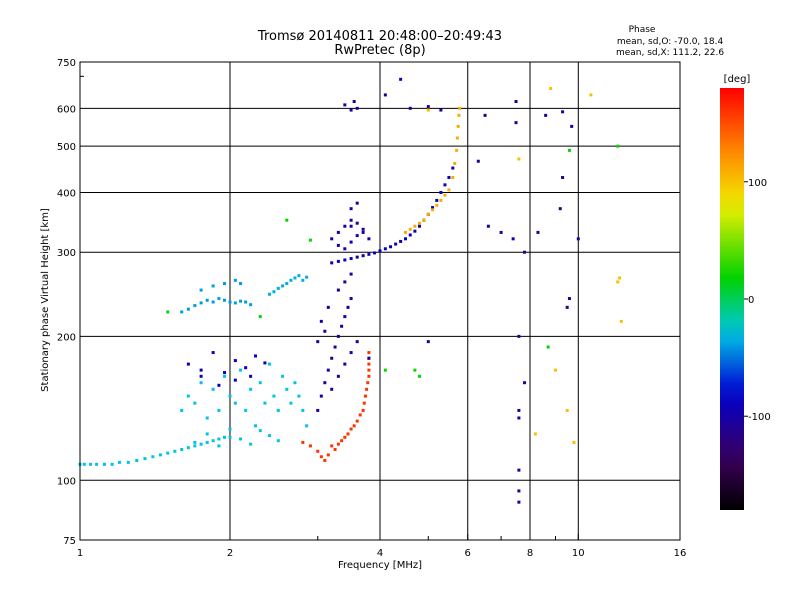  What do you see at coordinates (751, 300) in the screenshot?
I see `colorbar-tick-label: 0` at bounding box center [751, 300].